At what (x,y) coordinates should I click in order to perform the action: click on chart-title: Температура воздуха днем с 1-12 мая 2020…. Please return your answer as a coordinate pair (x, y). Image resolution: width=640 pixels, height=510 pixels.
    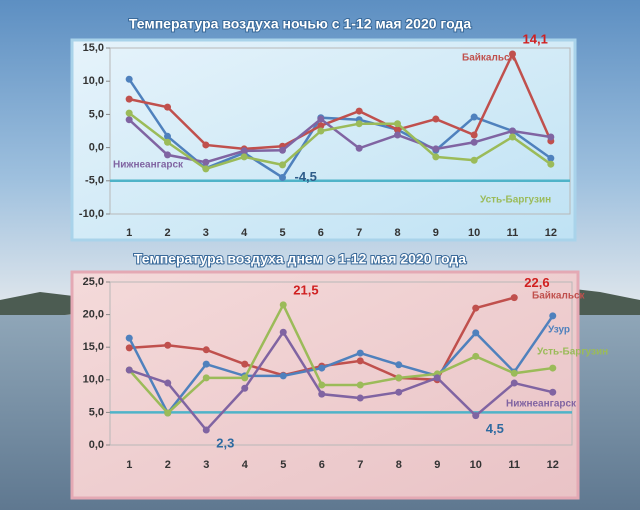
    Looking at the image, I should click on (300, 259).